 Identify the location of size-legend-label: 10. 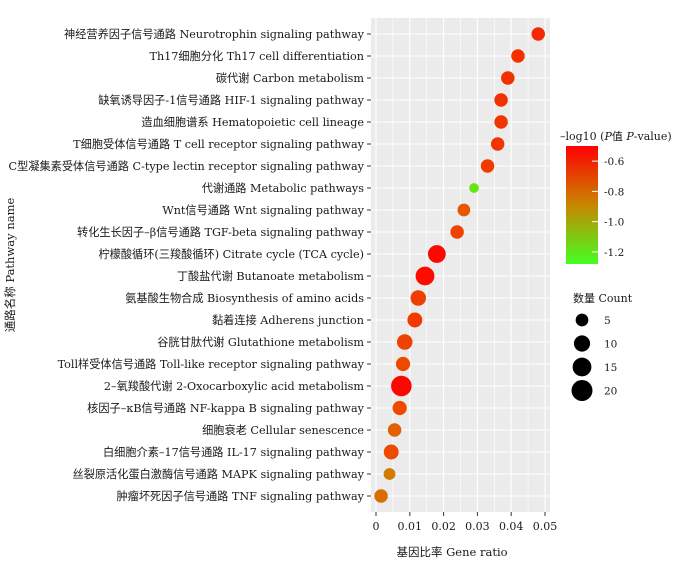
(610, 345).